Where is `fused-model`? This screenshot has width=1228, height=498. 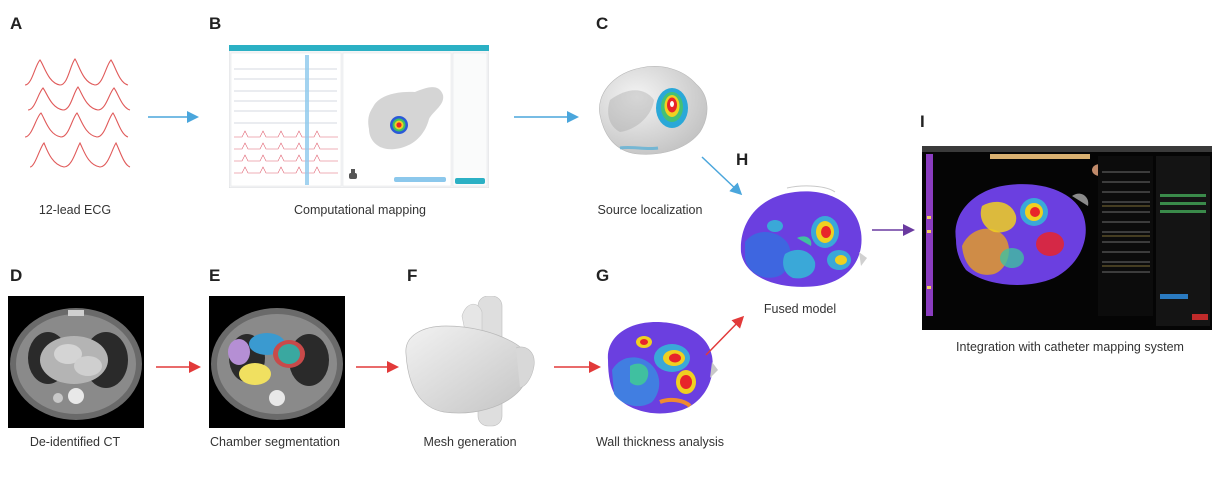
fused-model is located at coordinates (802, 237).